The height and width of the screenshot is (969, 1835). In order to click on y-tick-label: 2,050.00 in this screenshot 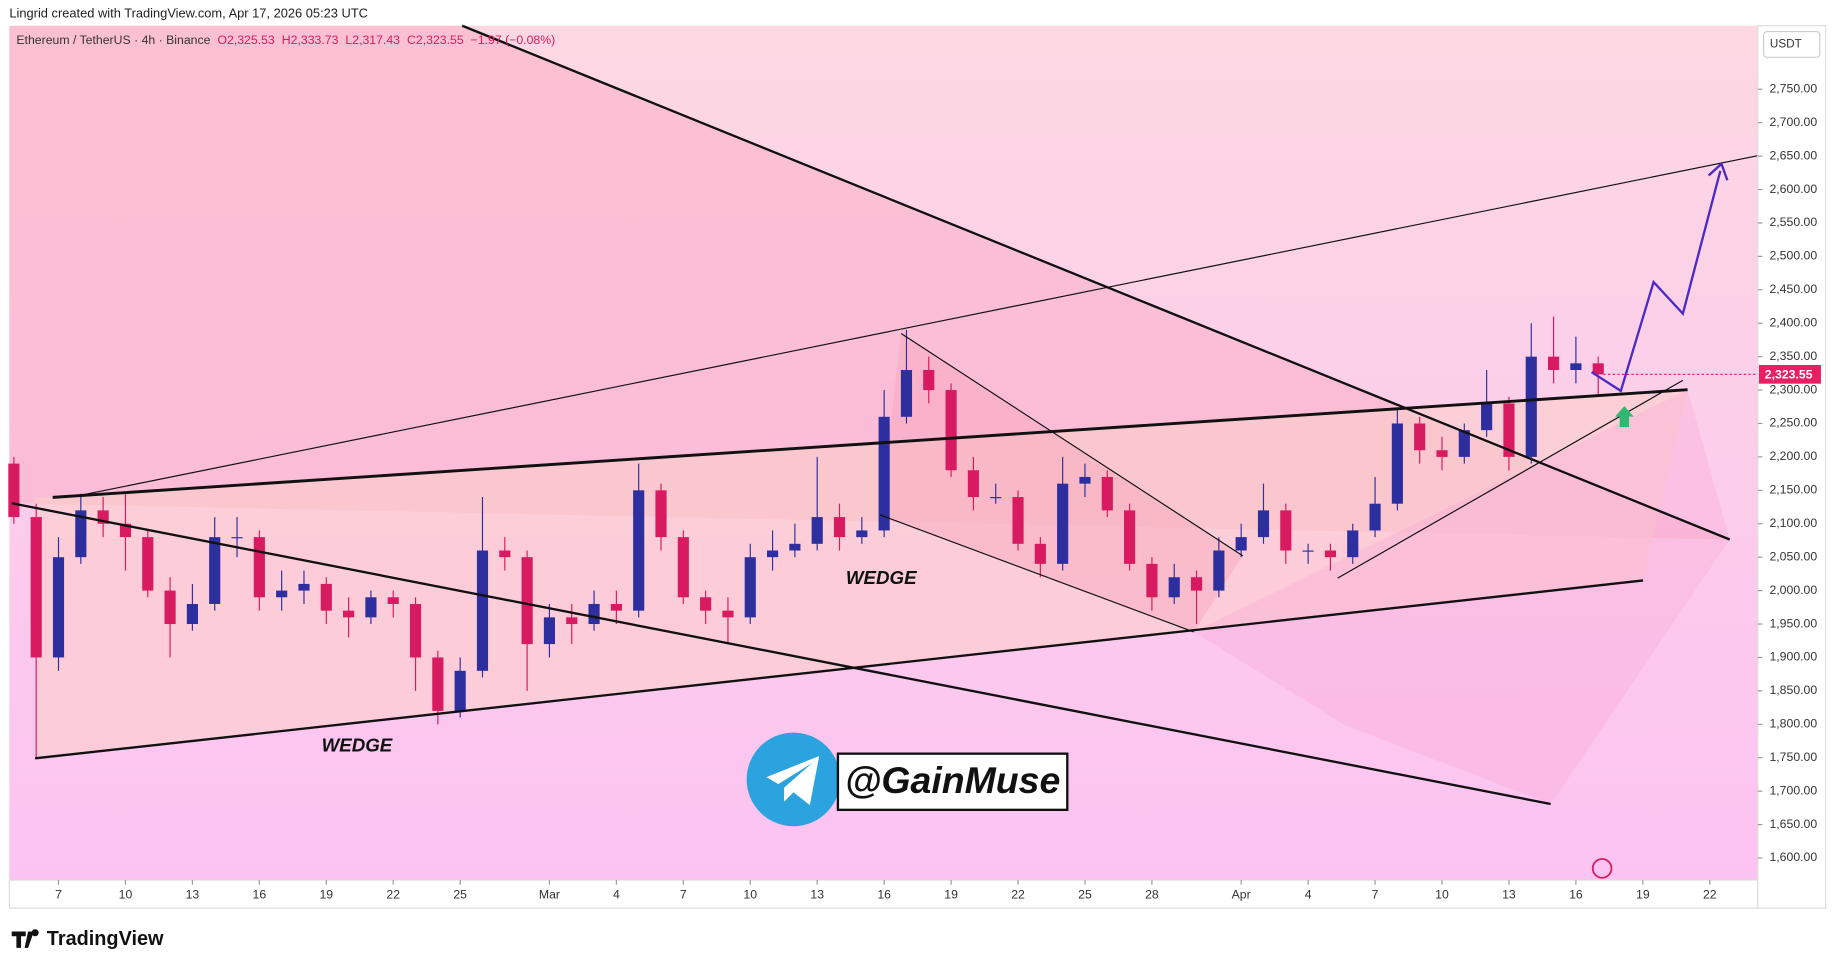, I will do `click(1793, 556)`.